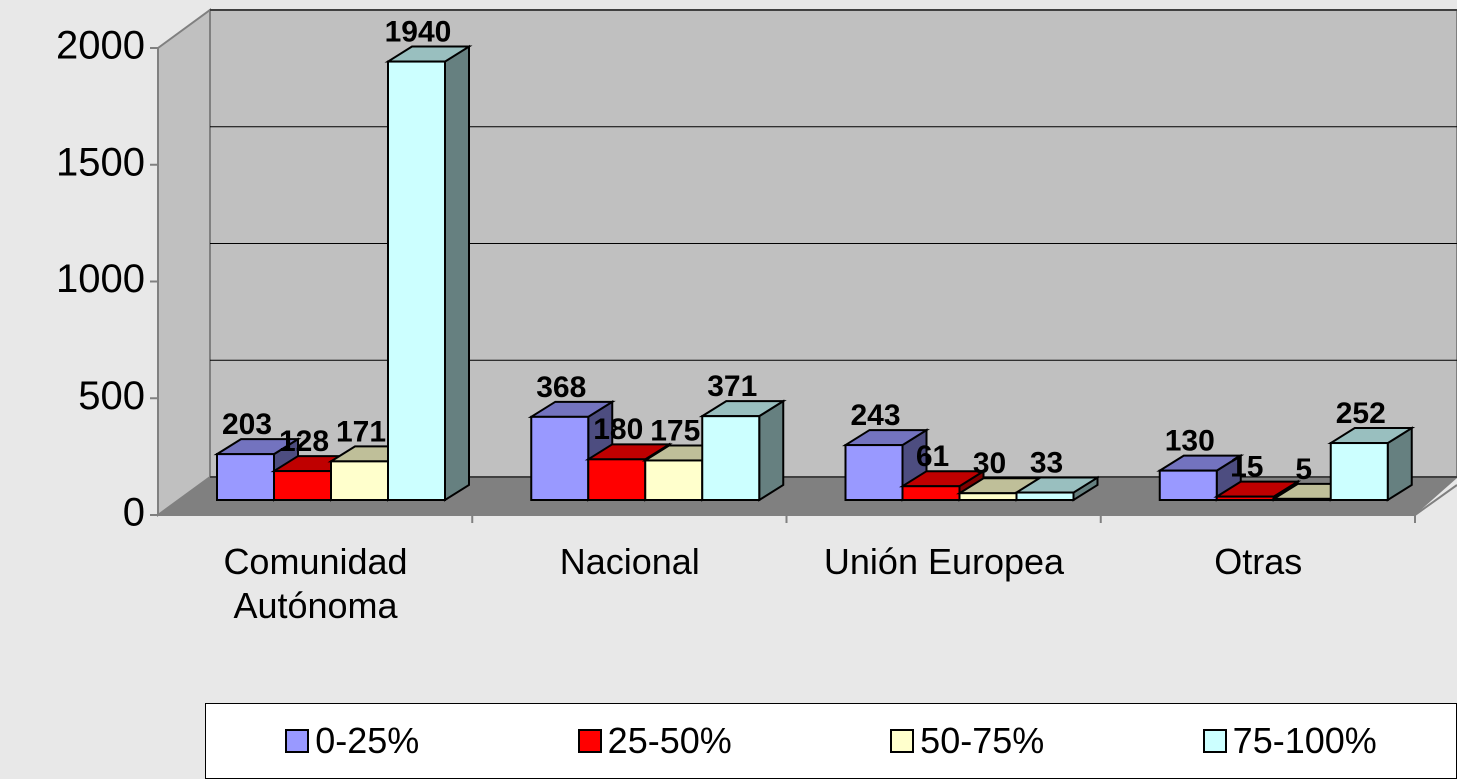 The image size is (1457, 779). What do you see at coordinates (315, 583) in the screenshot?
I see `x-tick-label: Comunidad Autónoma` at bounding box center [315, 583].